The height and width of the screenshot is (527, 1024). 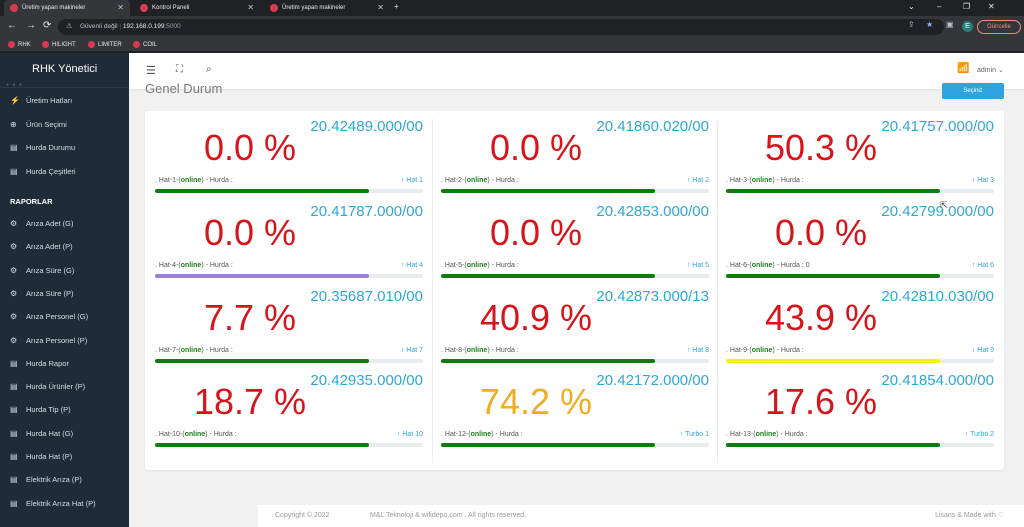 What do you see at coordinates (411, 265) in the screenshot?
I see `line-link: ↑ Hat 4` at bounding box center [411, 265].